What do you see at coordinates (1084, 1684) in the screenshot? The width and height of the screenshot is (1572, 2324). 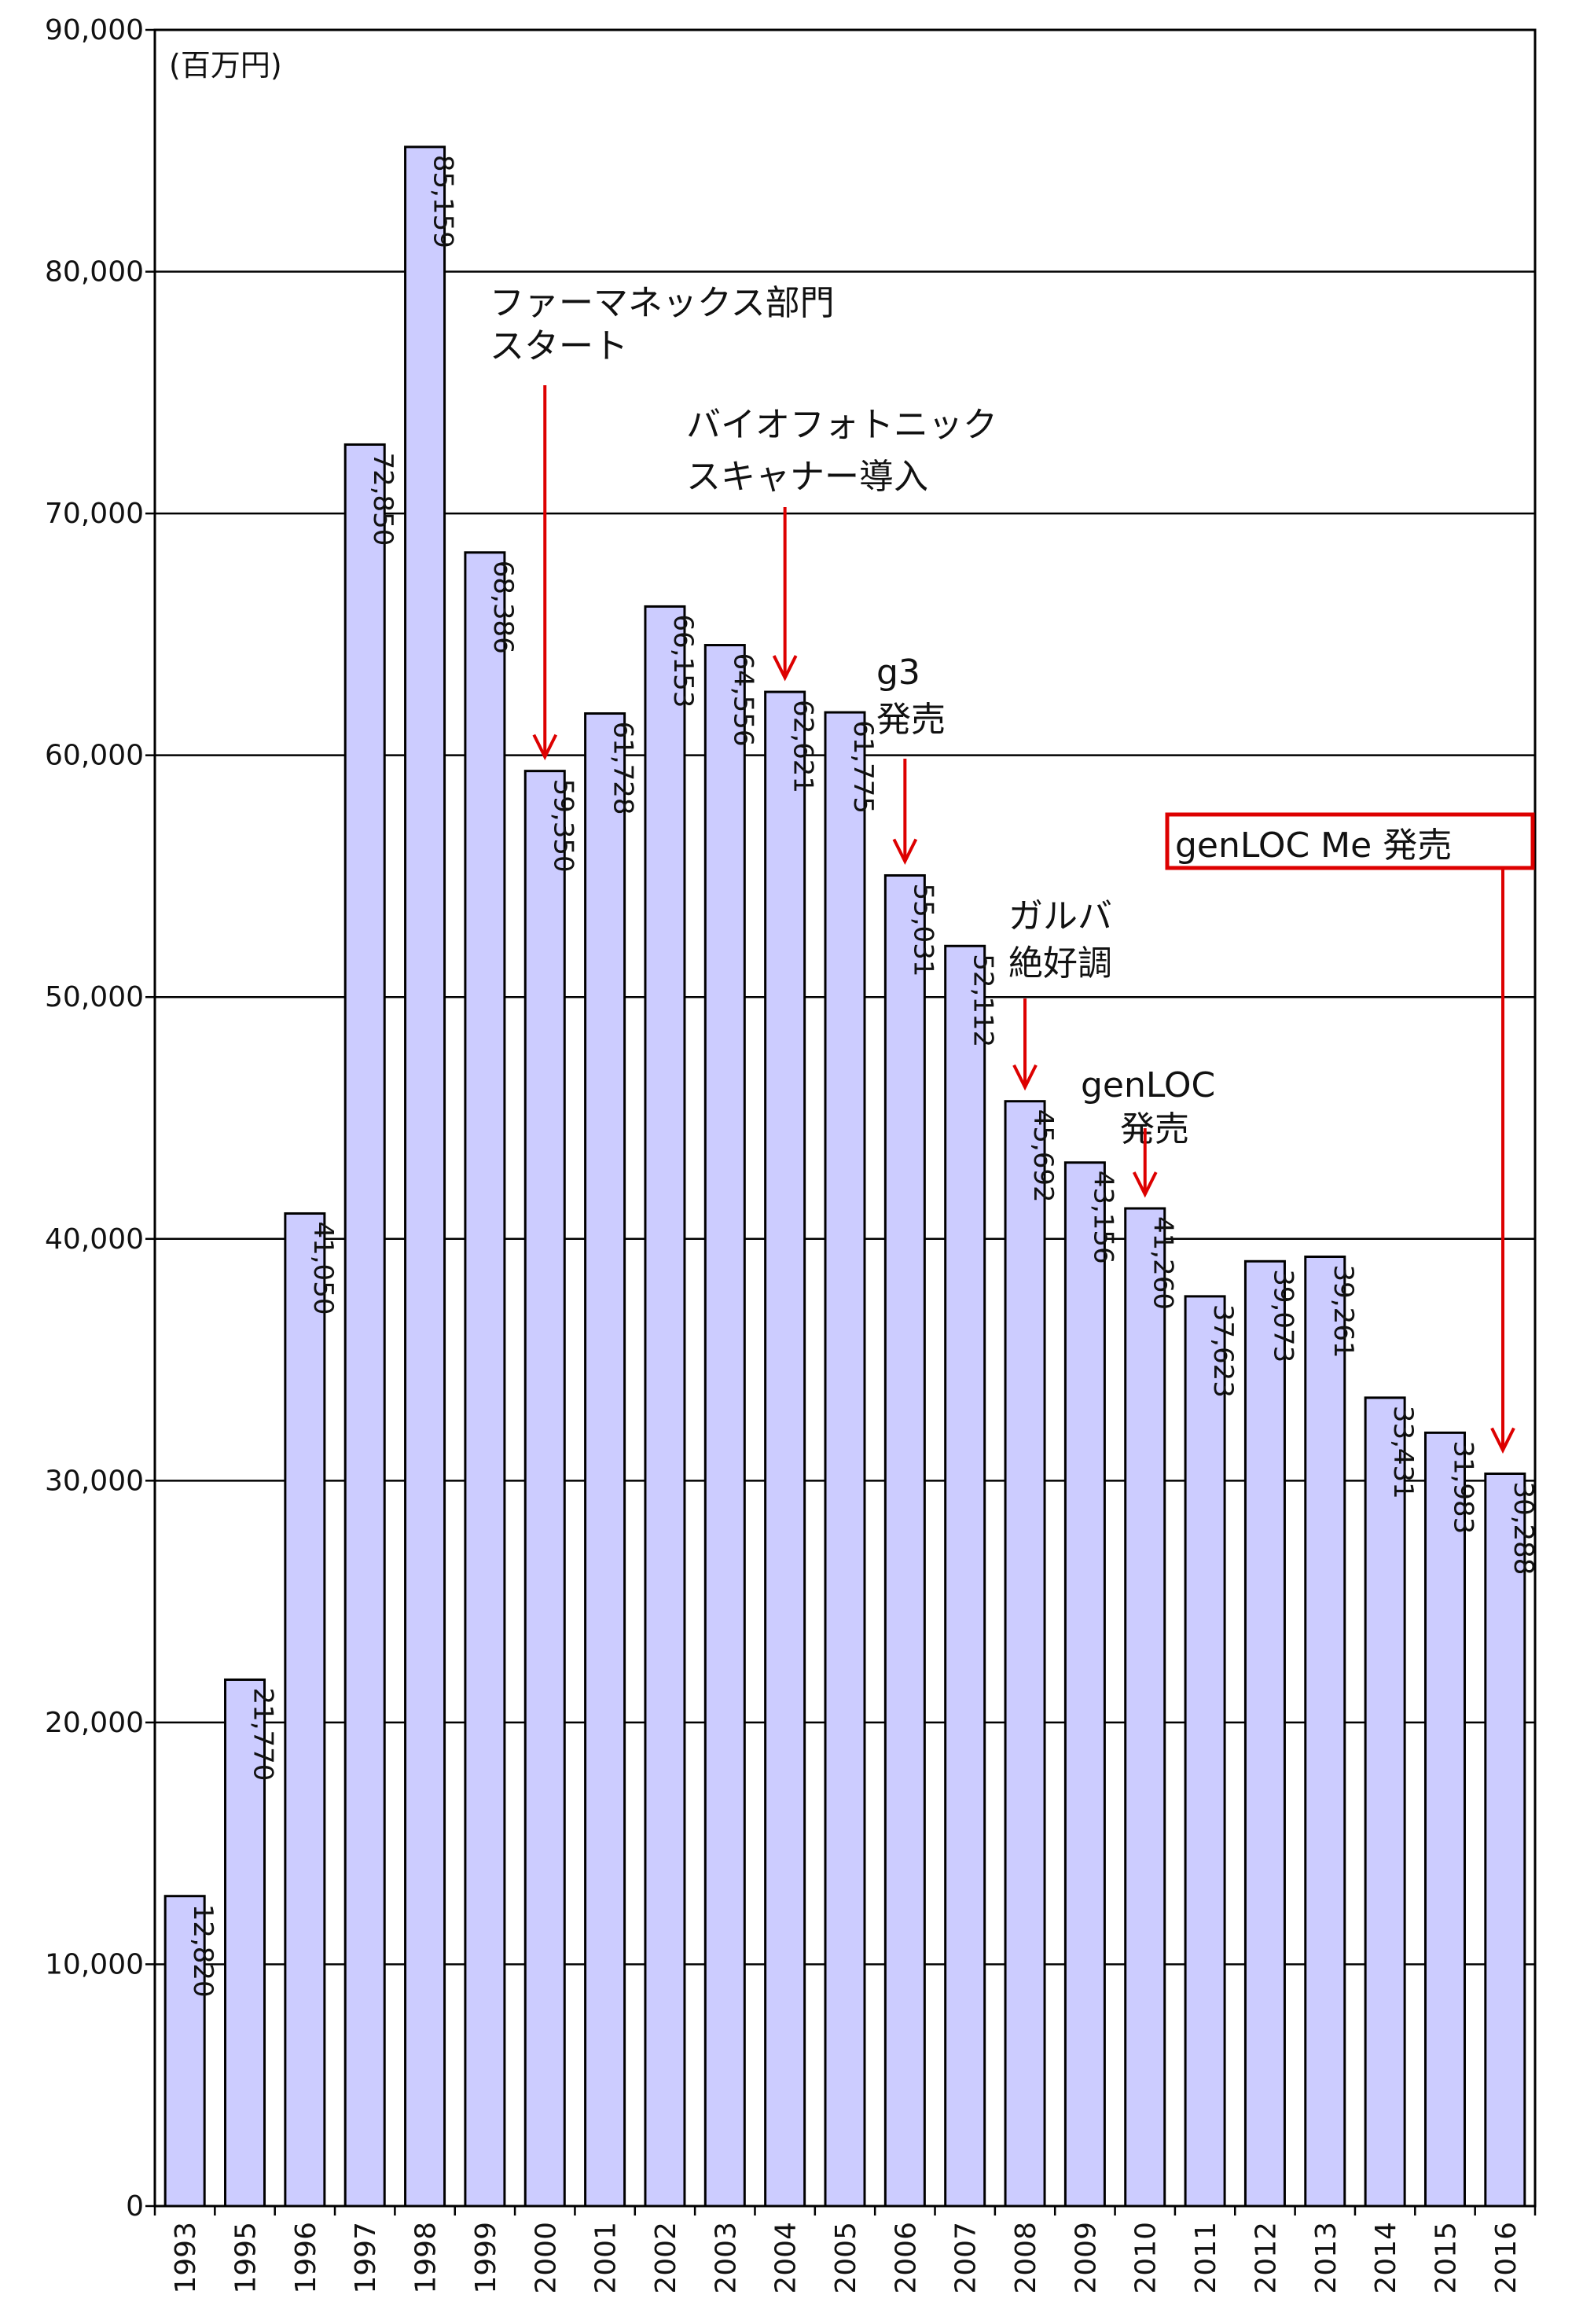 I see `bar-2009` at bounding box center [1084, 1684].